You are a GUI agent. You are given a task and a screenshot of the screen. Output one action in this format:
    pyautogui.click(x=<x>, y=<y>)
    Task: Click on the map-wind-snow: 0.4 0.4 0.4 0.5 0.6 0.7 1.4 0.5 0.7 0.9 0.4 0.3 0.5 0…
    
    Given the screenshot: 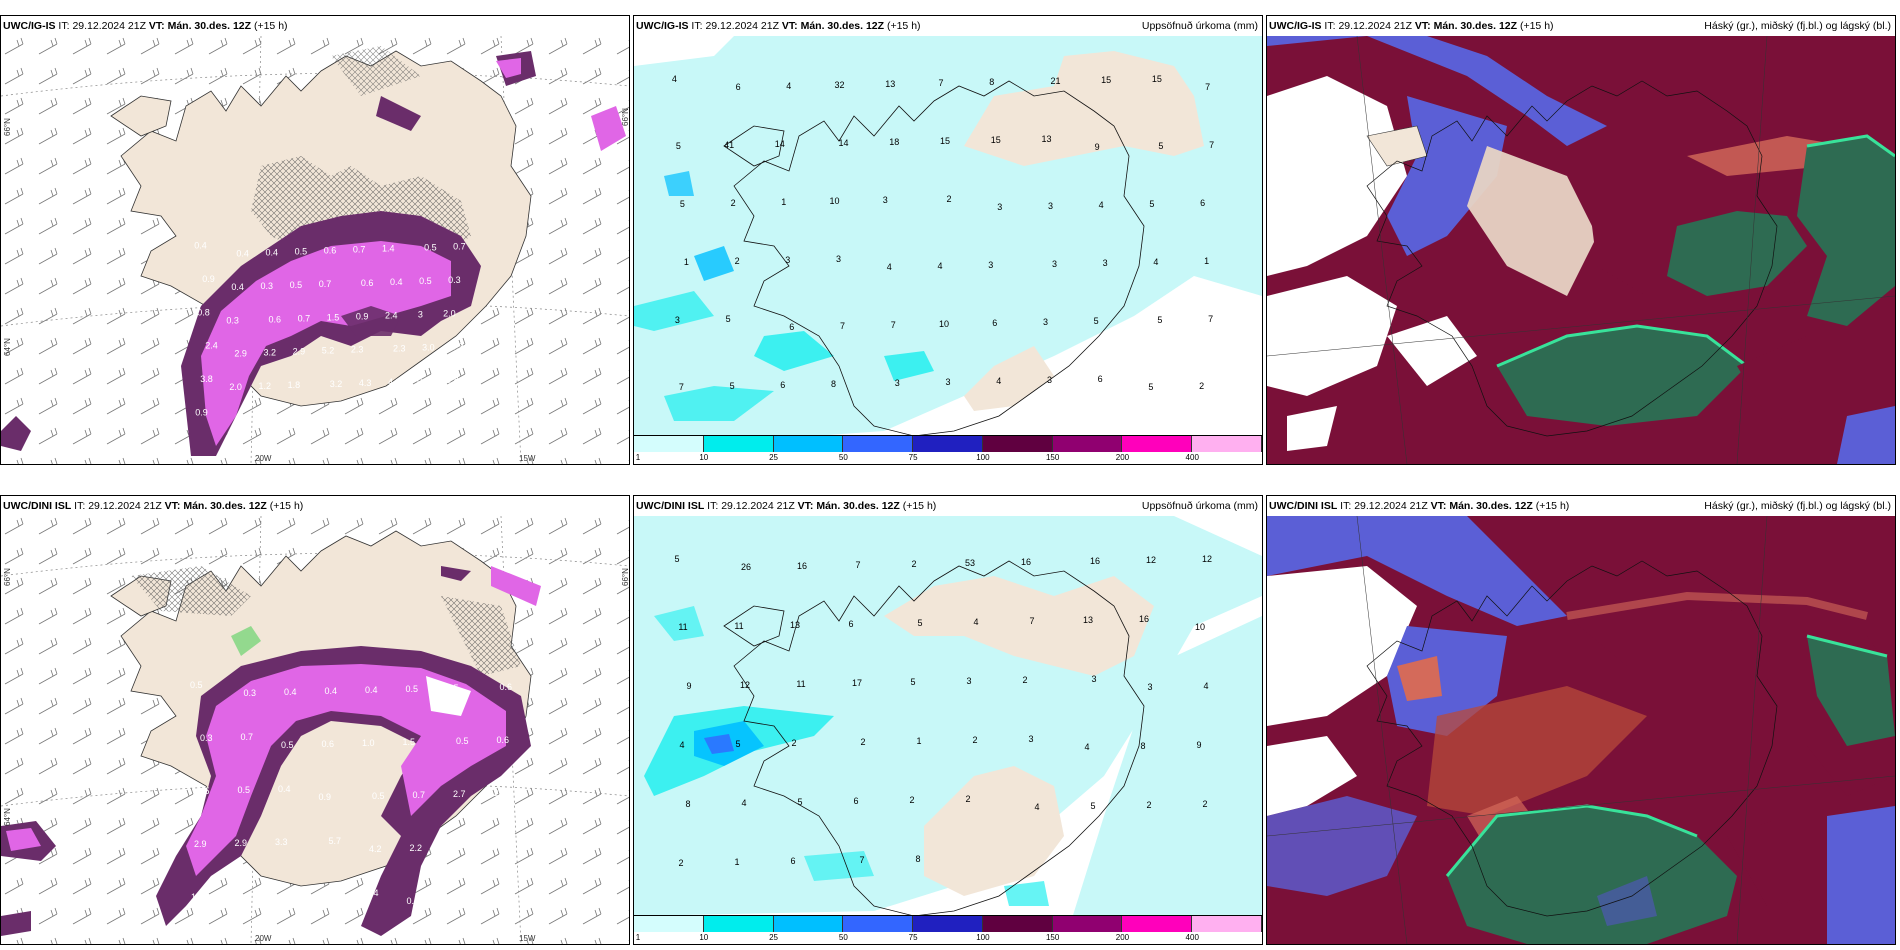 What is the action you would take?
    pyautogui.click(x=315, y=250)
    